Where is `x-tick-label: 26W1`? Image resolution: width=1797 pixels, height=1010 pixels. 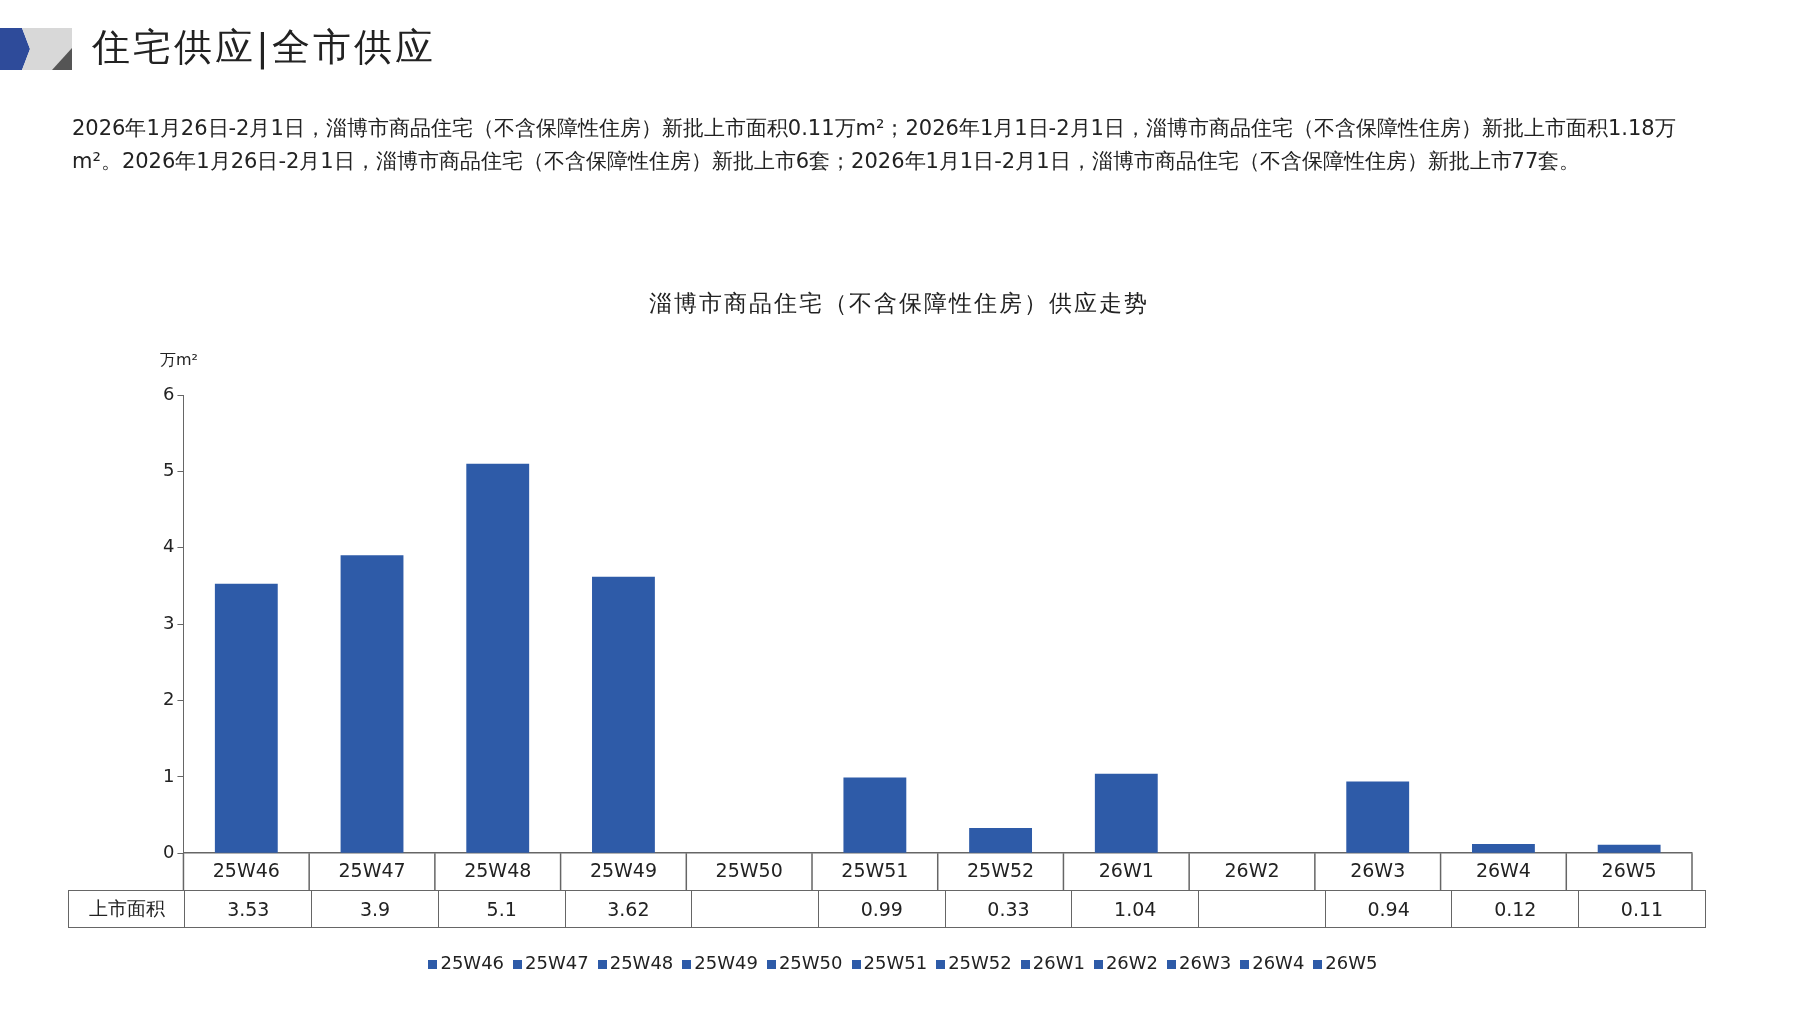 x-tick-label: 26W1 is located at coordinates (1126, 869).